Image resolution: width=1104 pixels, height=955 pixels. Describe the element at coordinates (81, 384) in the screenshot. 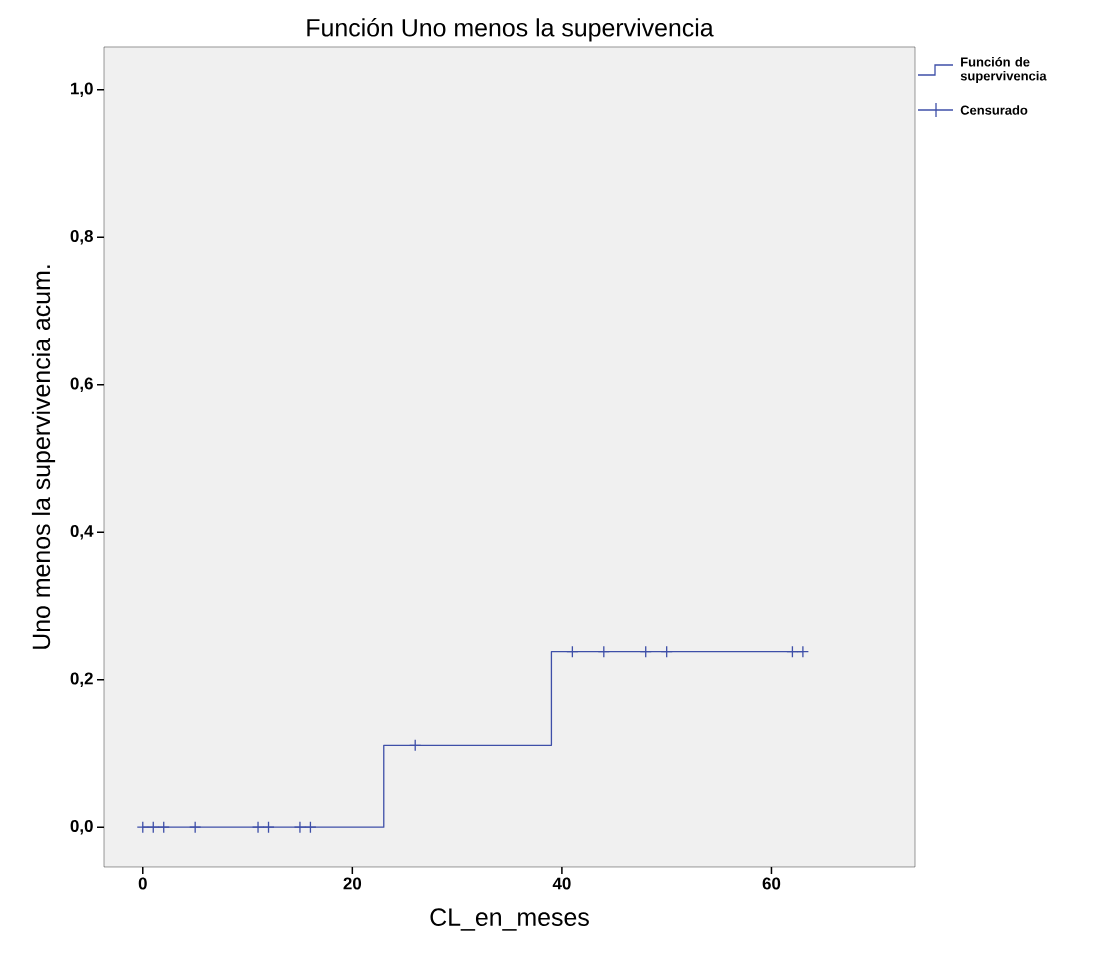

I see `y-tick-label: 0,6` at that location.